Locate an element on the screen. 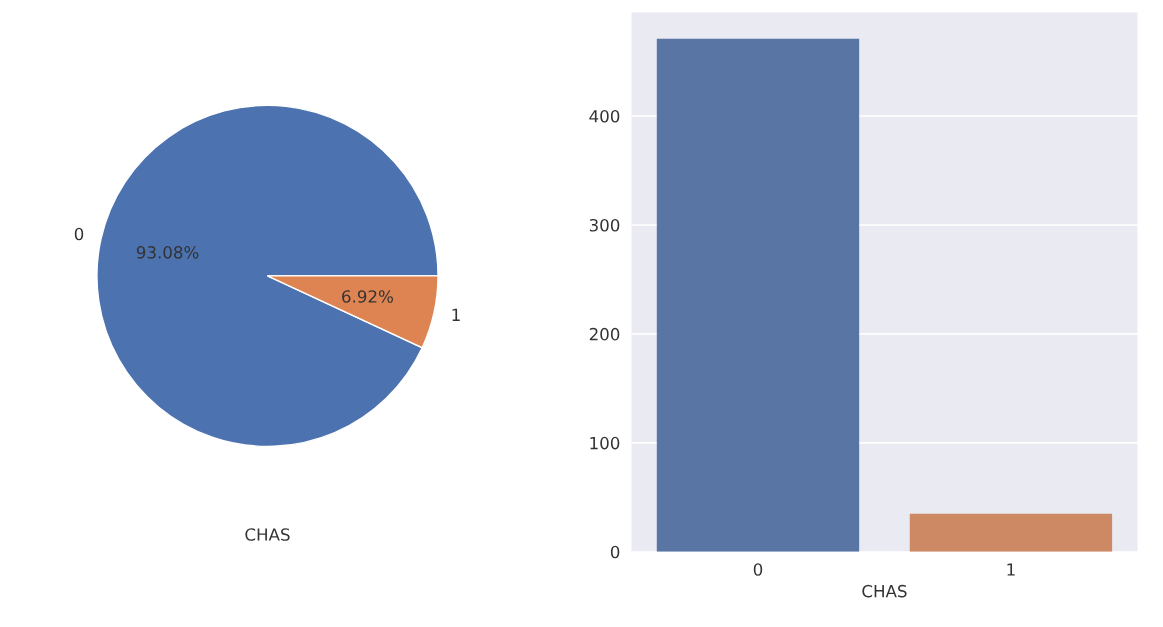 The height and width of the screenshot is (627, 1163). slice-label: 0 is located at coordinates (79, 234).